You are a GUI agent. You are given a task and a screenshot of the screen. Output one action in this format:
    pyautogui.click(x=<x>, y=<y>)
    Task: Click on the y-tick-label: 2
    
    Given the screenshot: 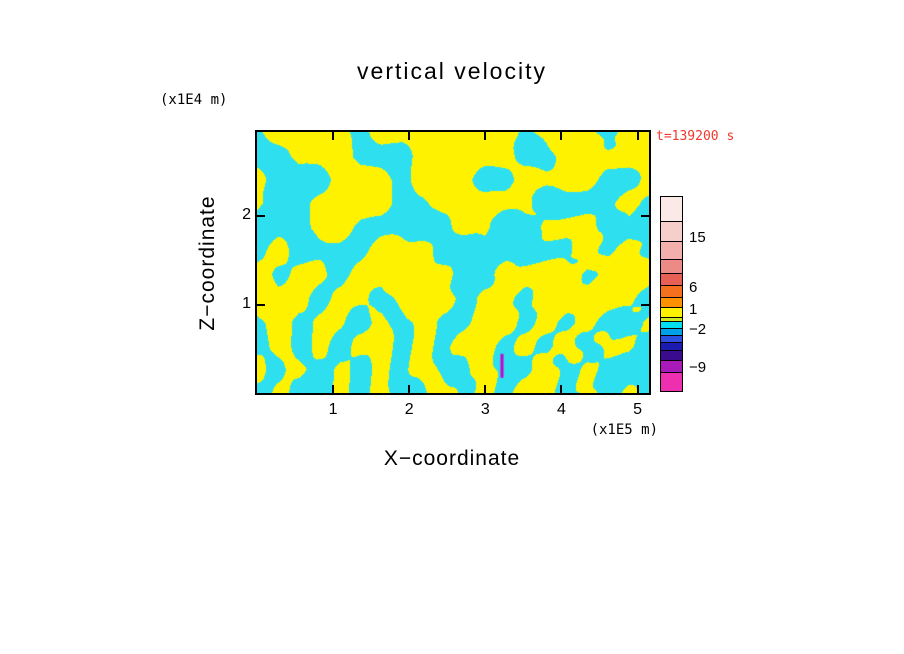 What is the action you would take?
    pyautogui.click(x=246, y=215)
    